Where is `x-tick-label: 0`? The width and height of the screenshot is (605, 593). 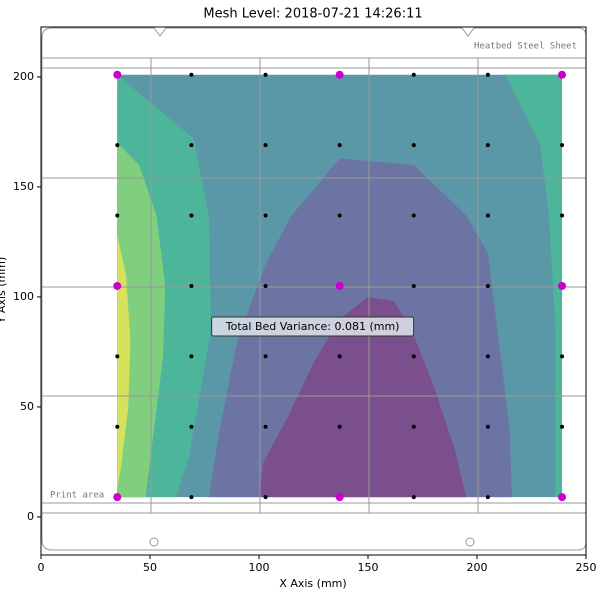 x-tick-label: 0 is located at coordinates (41, 567).